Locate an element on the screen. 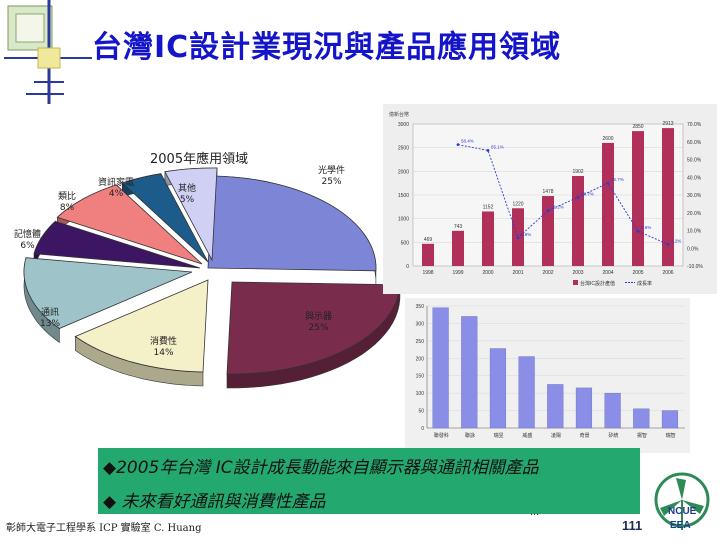 The height and width of the screenshot is (543, 720). pie-slice-label: 與示器 25% is located at coordinates (318, 323).